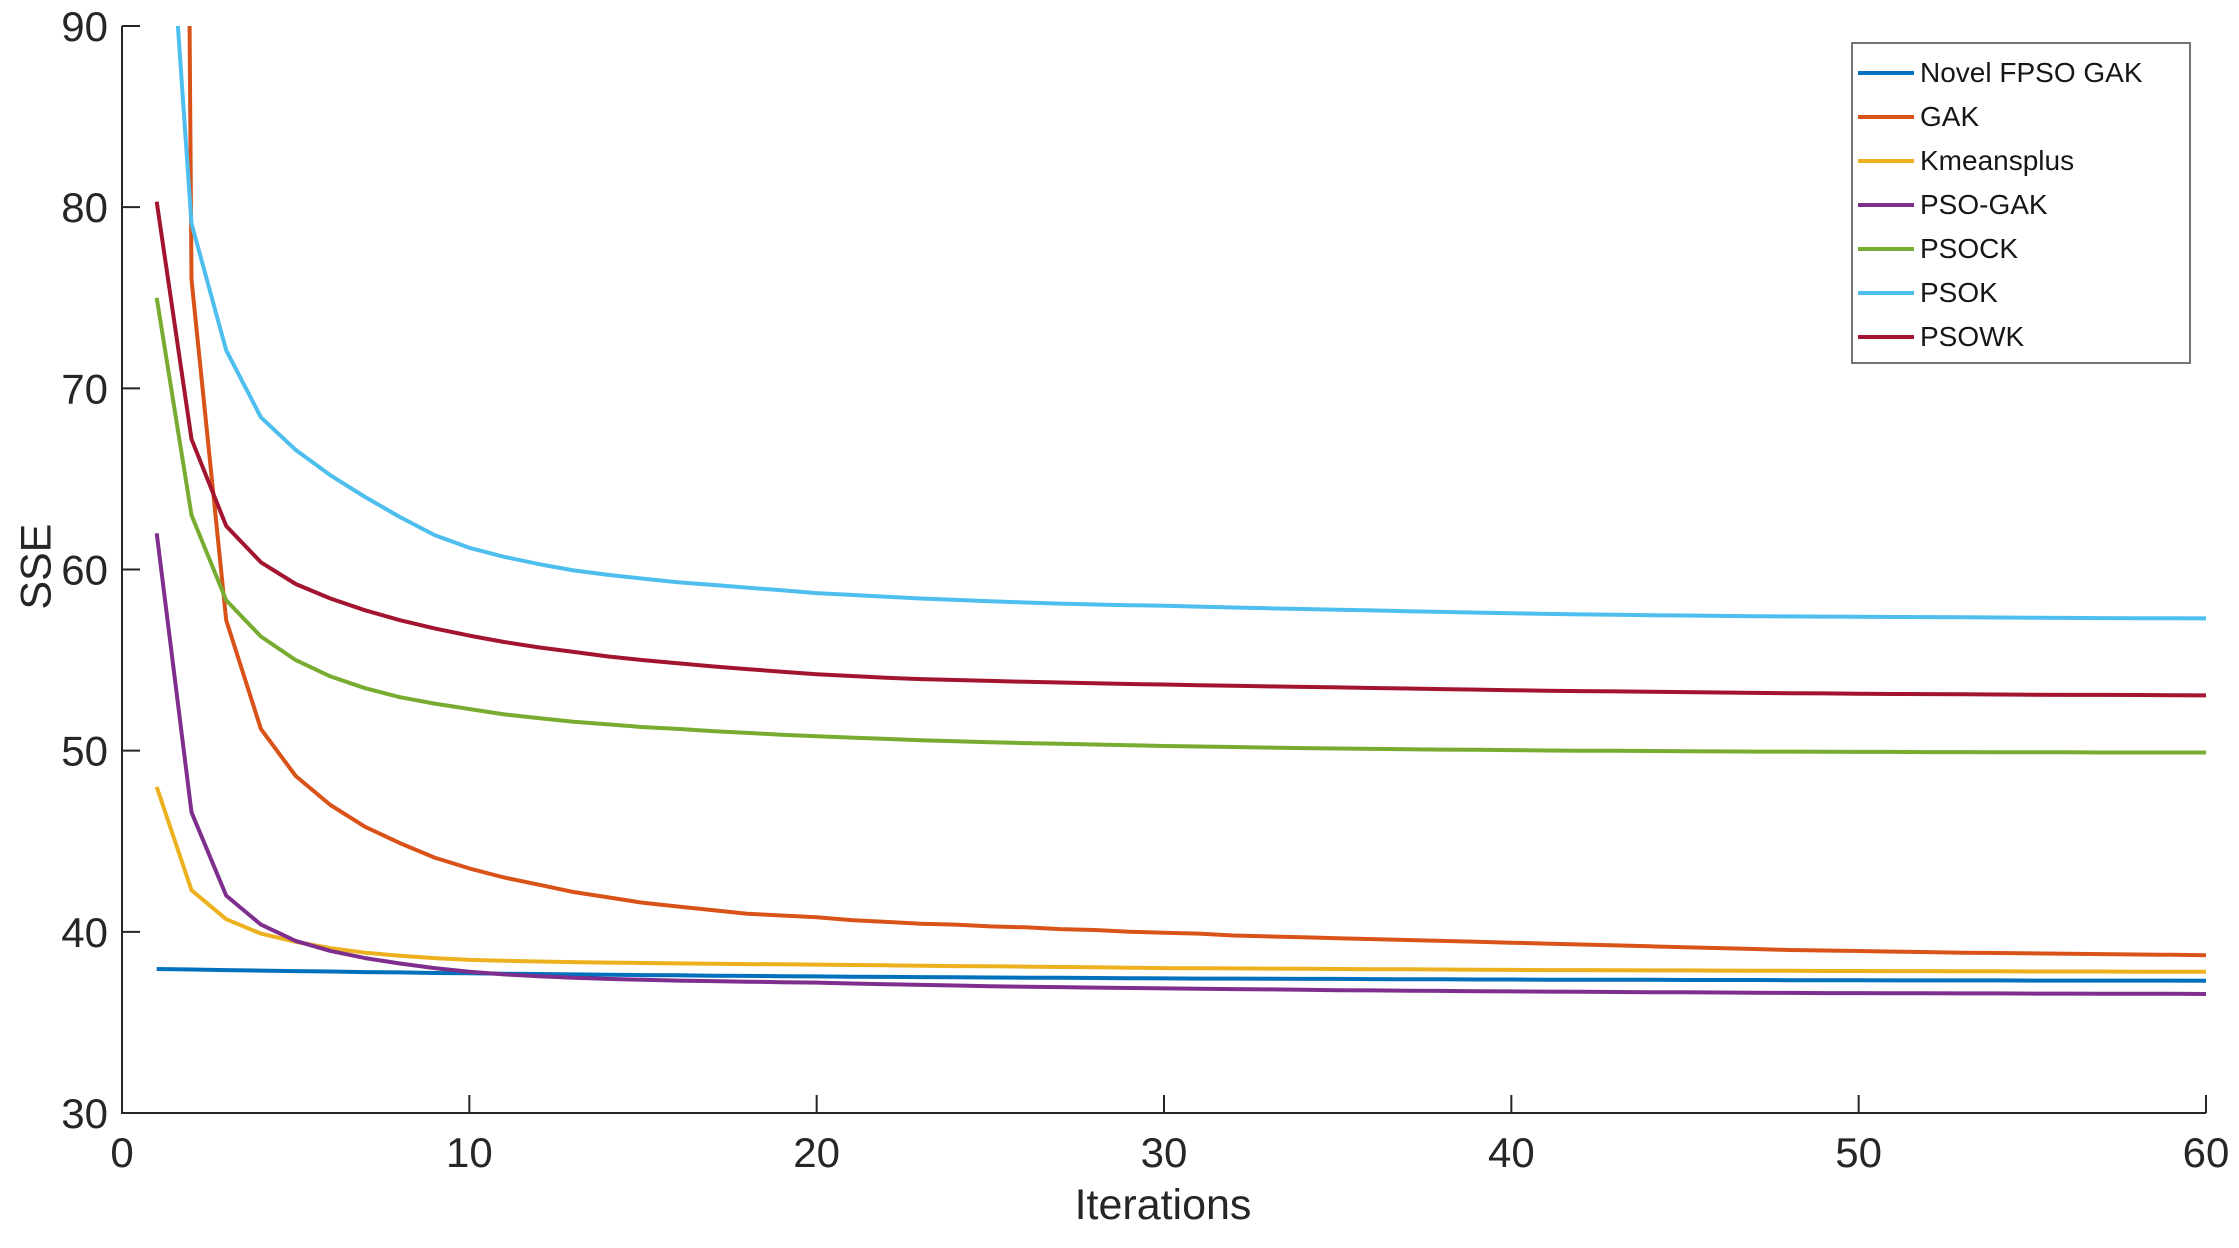  Describe the element at coordinates (2031, 72) in the screenshot. I see `legend-label-novel-fpso-gak: Novel FPSO GAK` at that location.